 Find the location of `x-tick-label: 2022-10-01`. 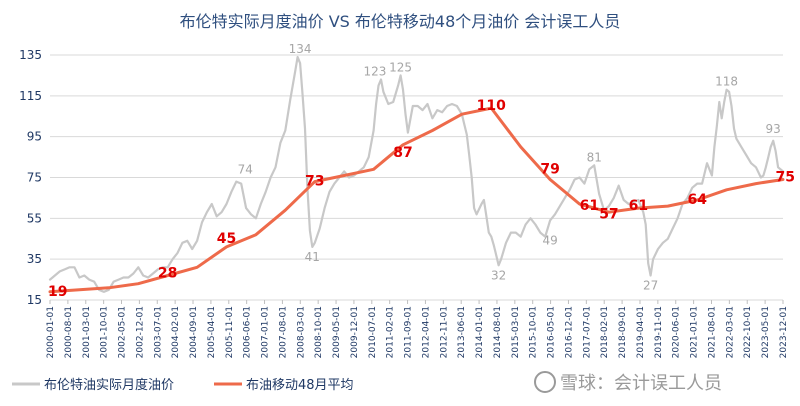

x-tick-label: 2022-10-01 is located at coordinates (748, 332).